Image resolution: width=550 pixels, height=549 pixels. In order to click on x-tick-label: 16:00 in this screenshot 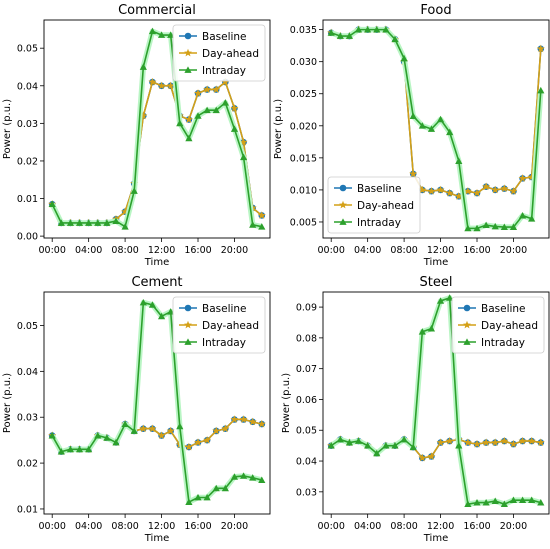, I will do `click(476, 250)`.